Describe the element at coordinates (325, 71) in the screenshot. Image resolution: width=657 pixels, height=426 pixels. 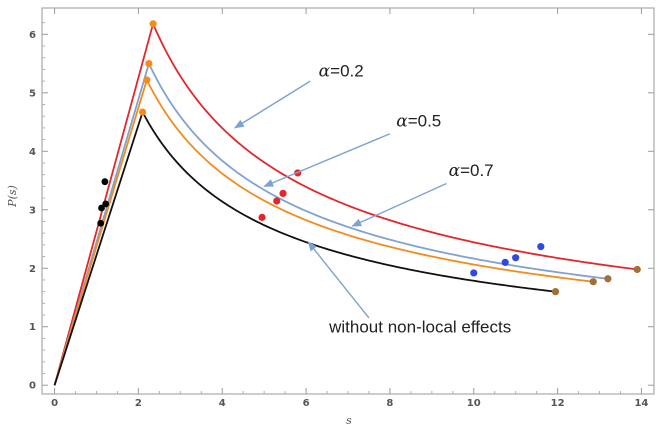
I see `annotation-alpha-a02: α` at that location.